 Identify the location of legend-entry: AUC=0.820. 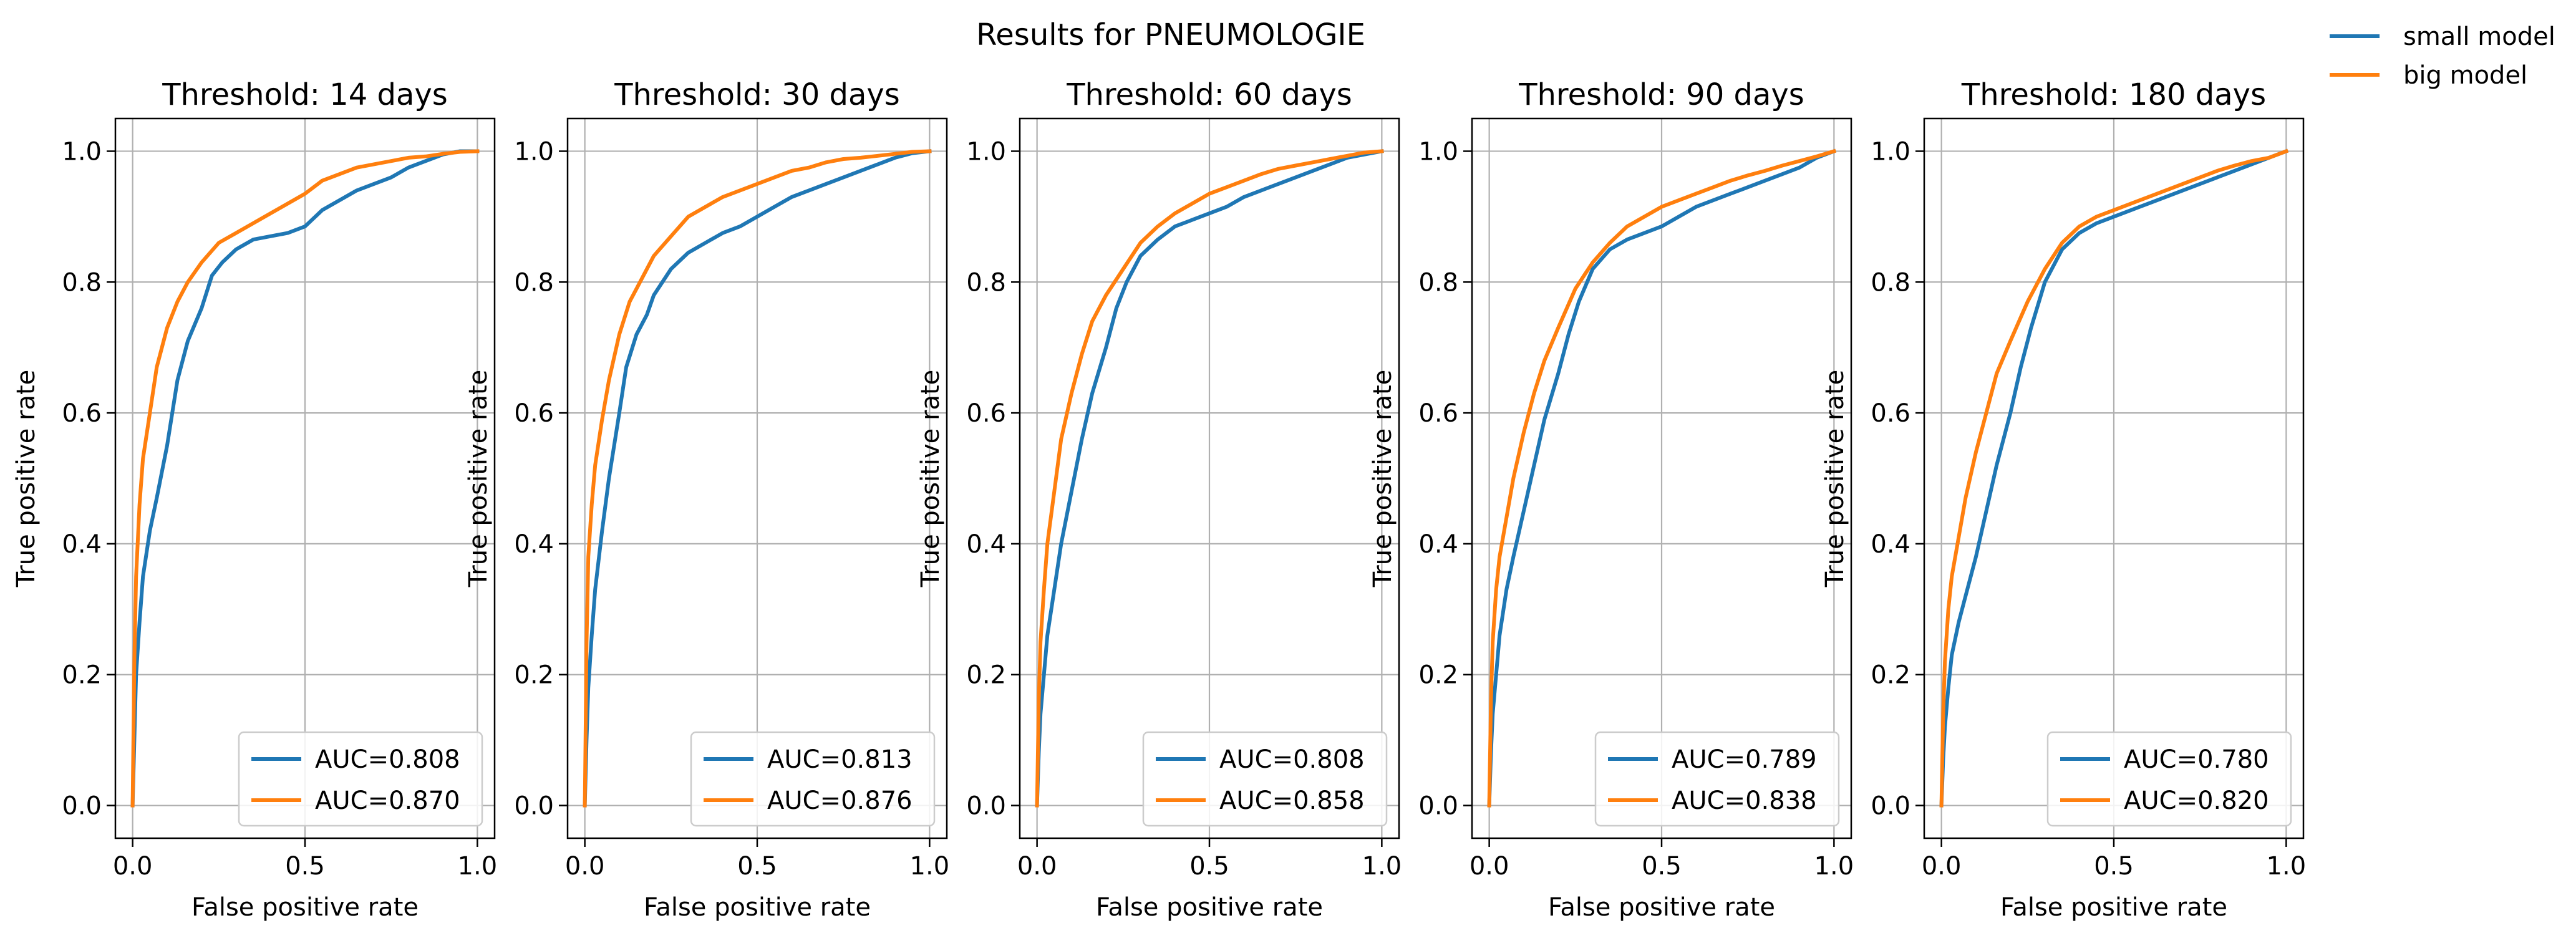
(2196, 800).